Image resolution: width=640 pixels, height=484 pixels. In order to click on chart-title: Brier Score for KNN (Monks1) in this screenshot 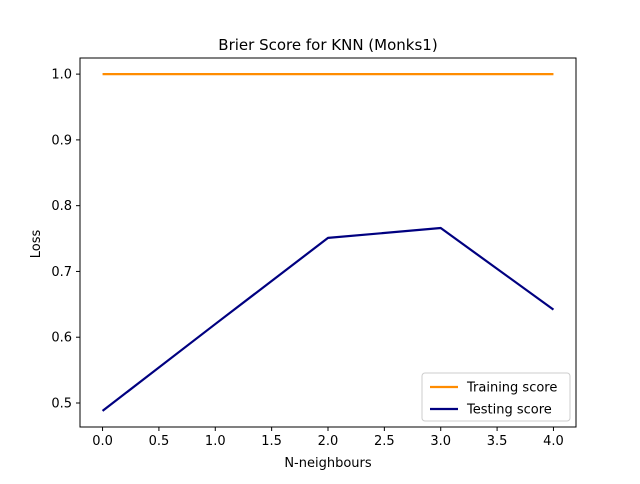, I will do `click(327, 45)`.